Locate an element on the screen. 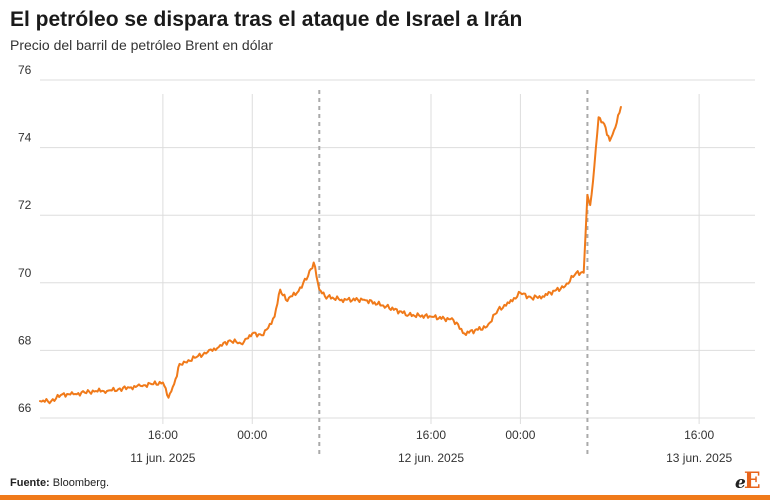  y-tick-label: 76 is located at coordinates (25, 70).